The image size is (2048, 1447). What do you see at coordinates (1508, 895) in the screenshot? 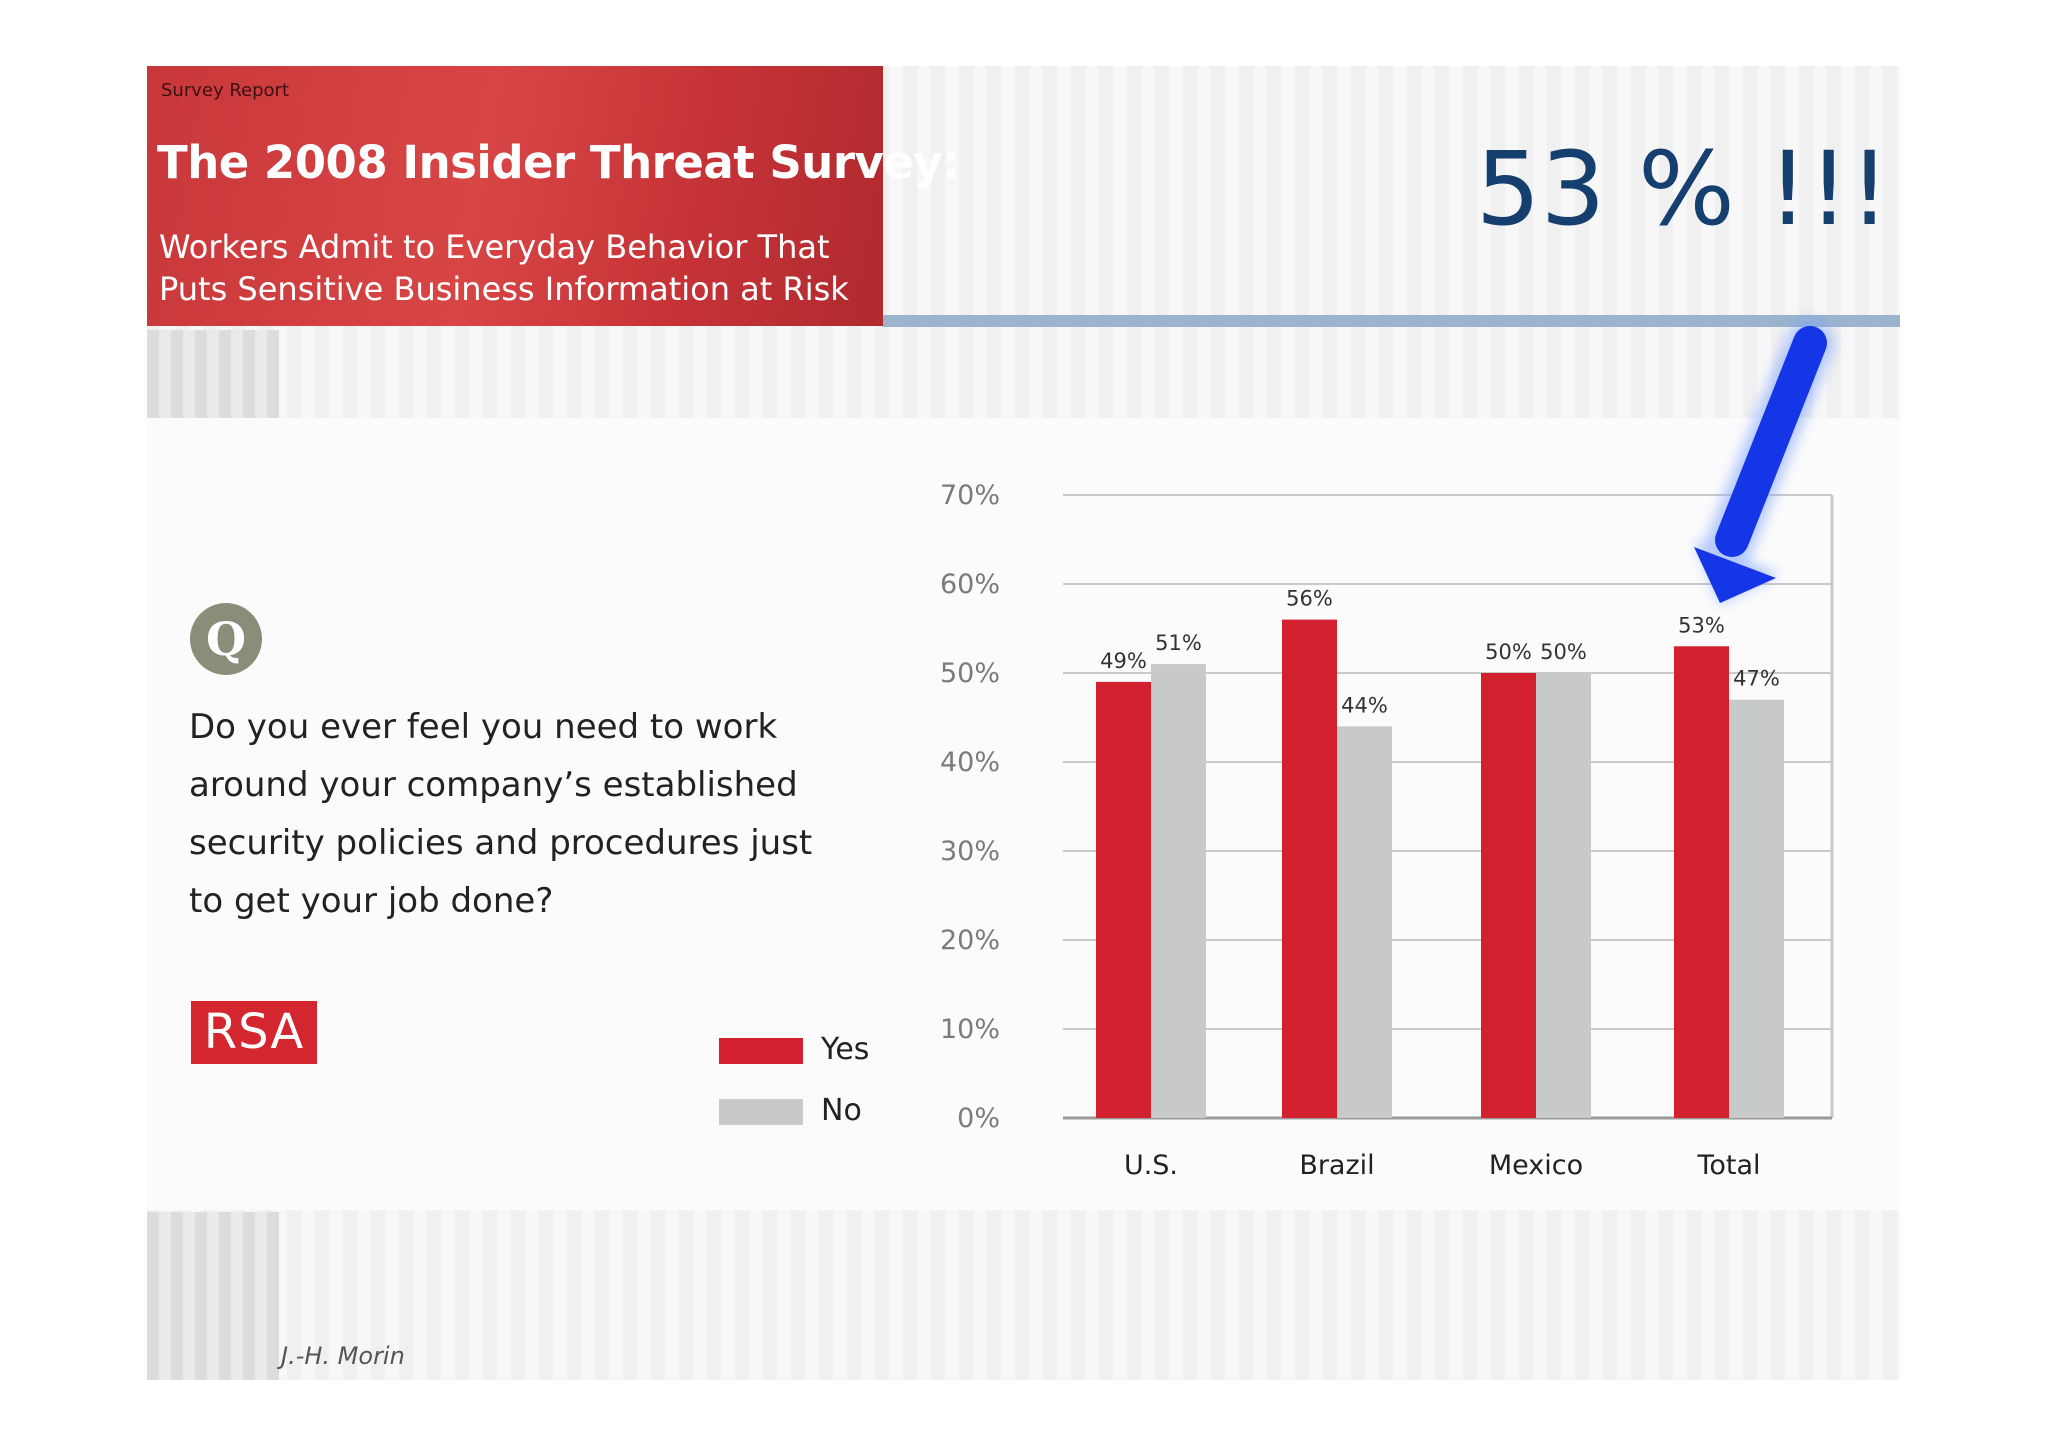
I see `bar-yes-mexico` at bounding box center [1508, 895].